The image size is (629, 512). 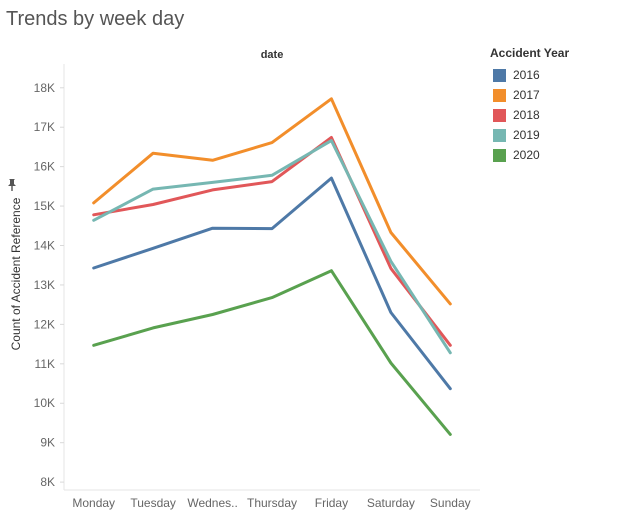 What do you see at coordinates (272, 503) in the screenshot?
I see `x-tick-label: Thursday` at bounding box center [272, 503].